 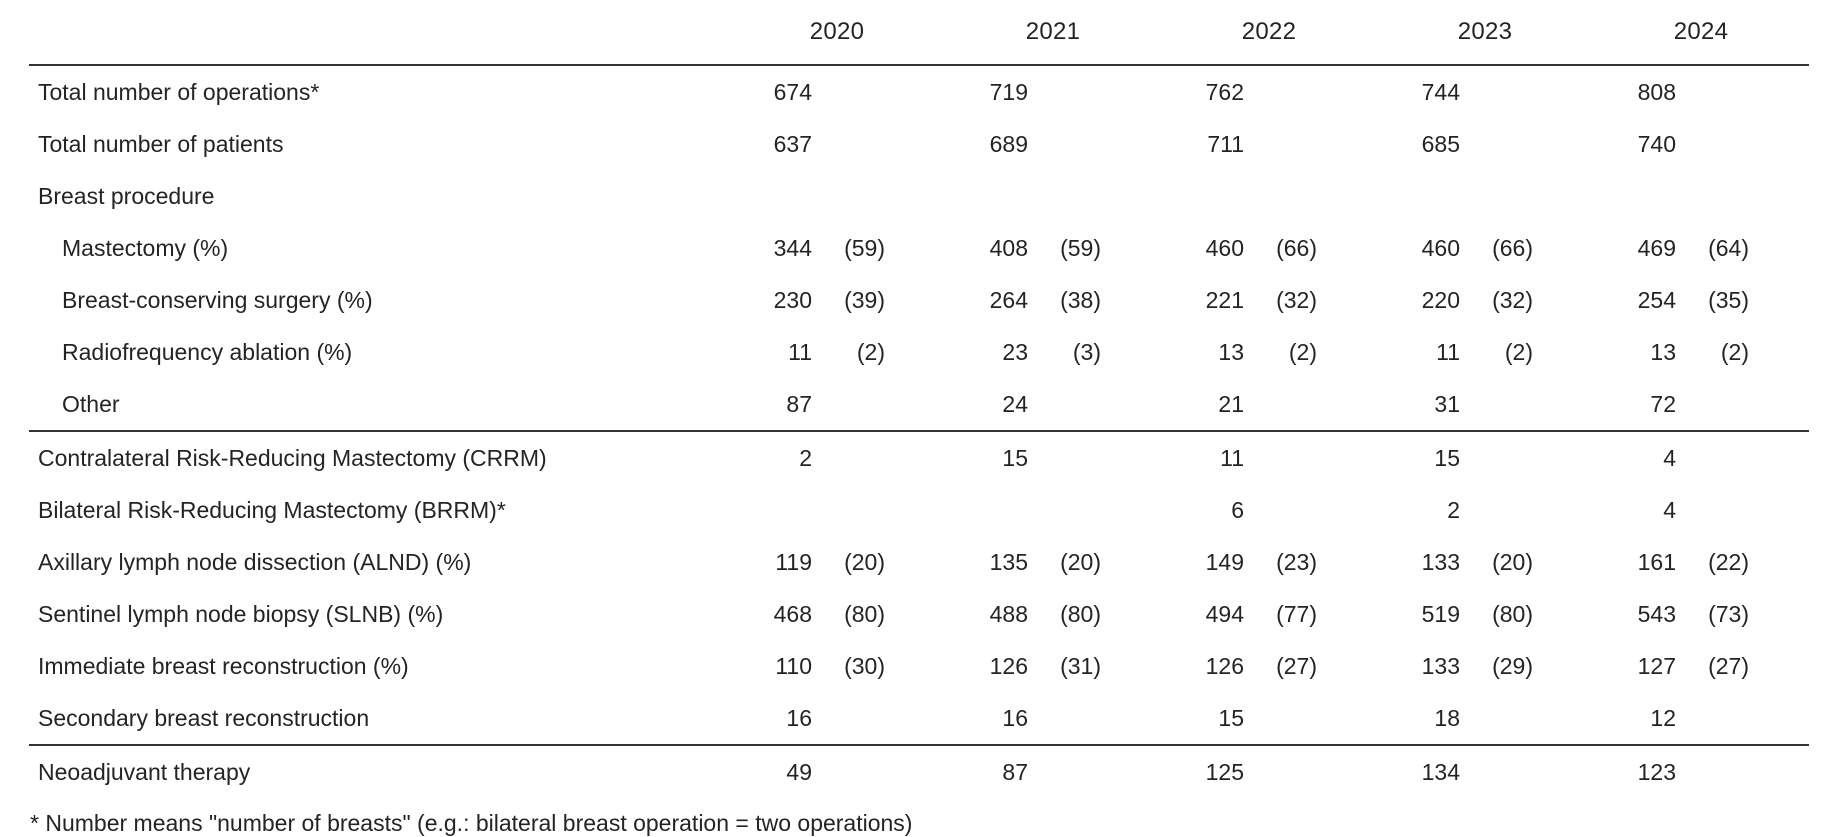 I want to click on value-cell: 221, so click(x=1224, y=299).